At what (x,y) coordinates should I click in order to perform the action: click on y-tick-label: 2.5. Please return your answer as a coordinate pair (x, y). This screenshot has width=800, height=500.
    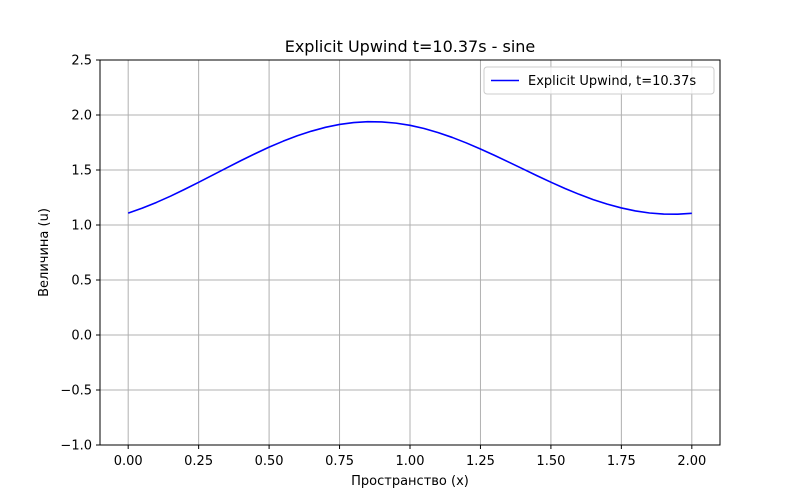
    Looking at the image, I should click on (81, 61).